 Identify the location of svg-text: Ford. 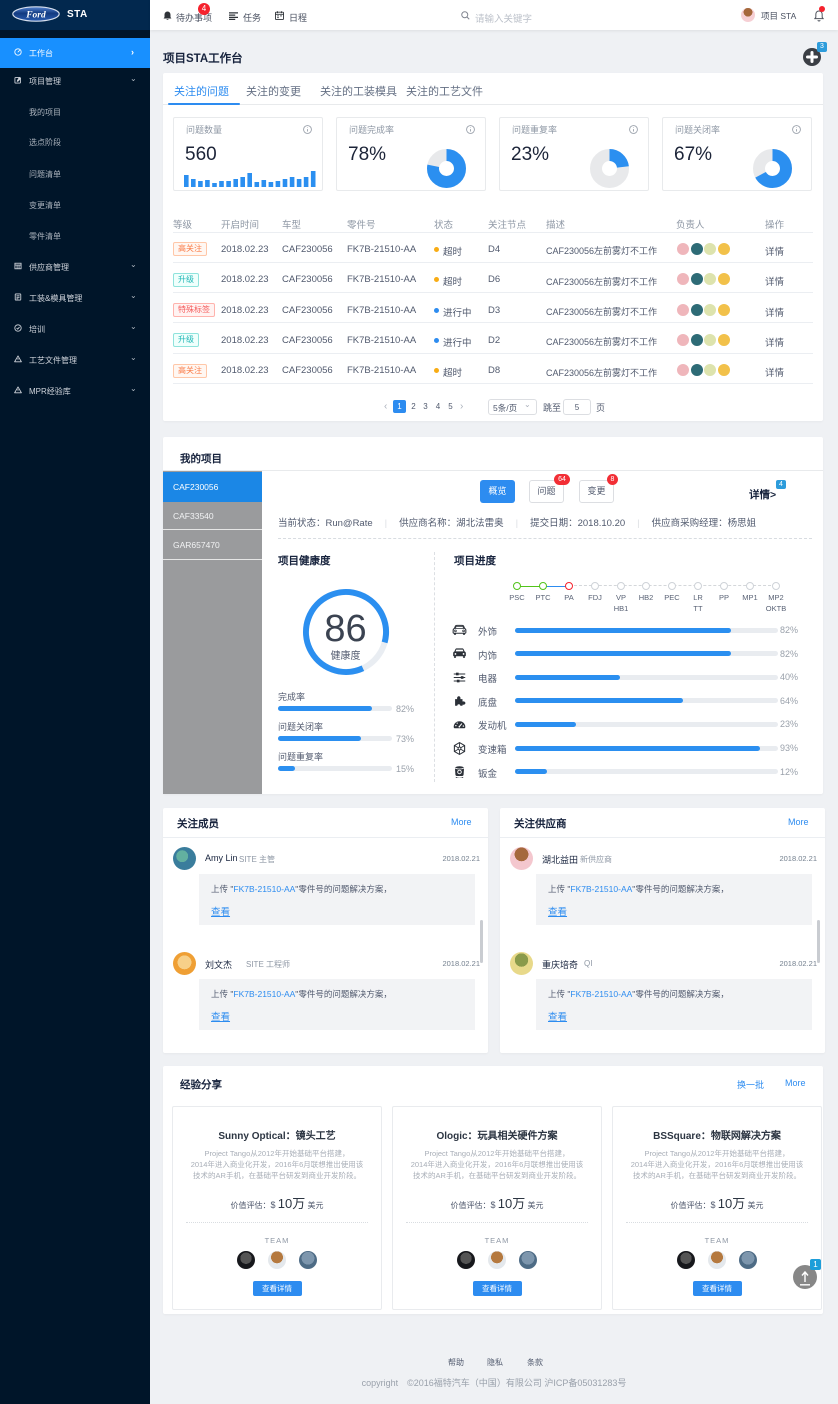
(35, 16).